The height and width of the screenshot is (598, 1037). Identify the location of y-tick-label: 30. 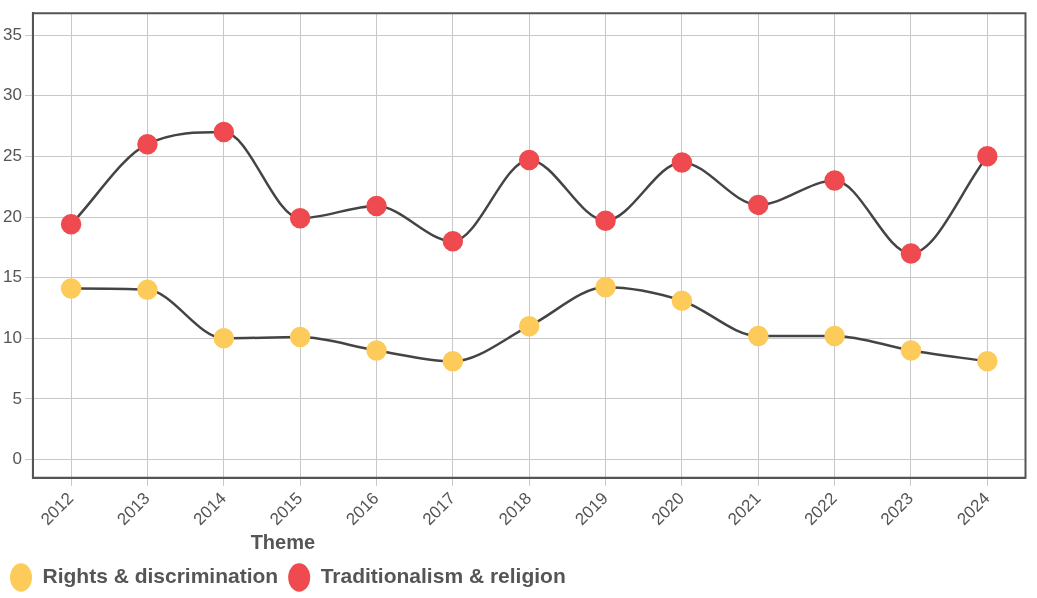
(12, 95).